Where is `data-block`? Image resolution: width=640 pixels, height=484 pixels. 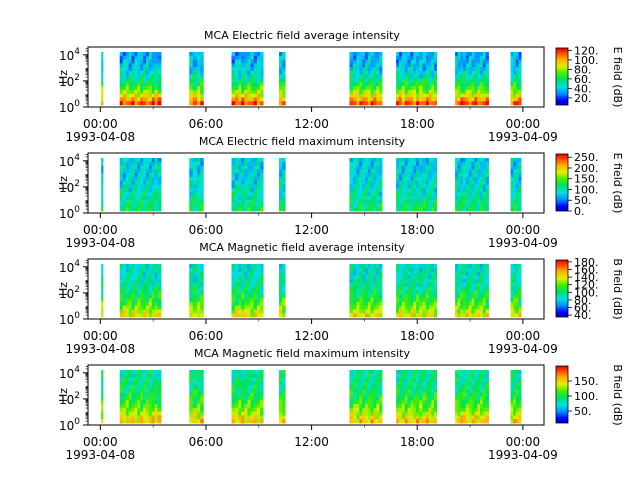 data-block is located at coordinates (123, 185).